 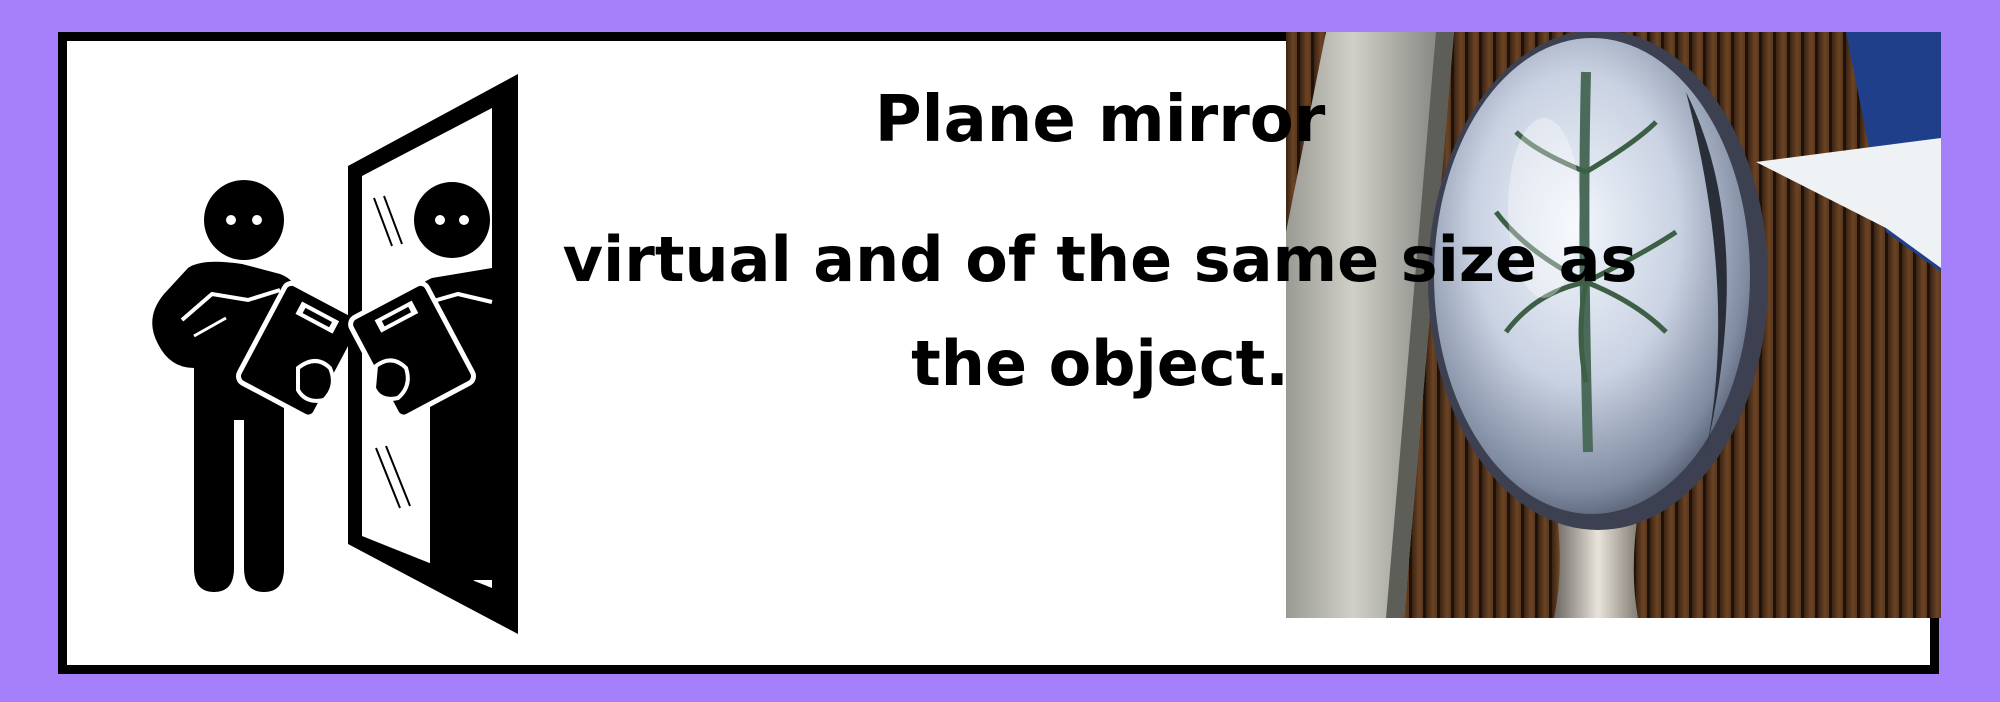 I want to click on plane-mirror-icon, so click(x=433, y=354).